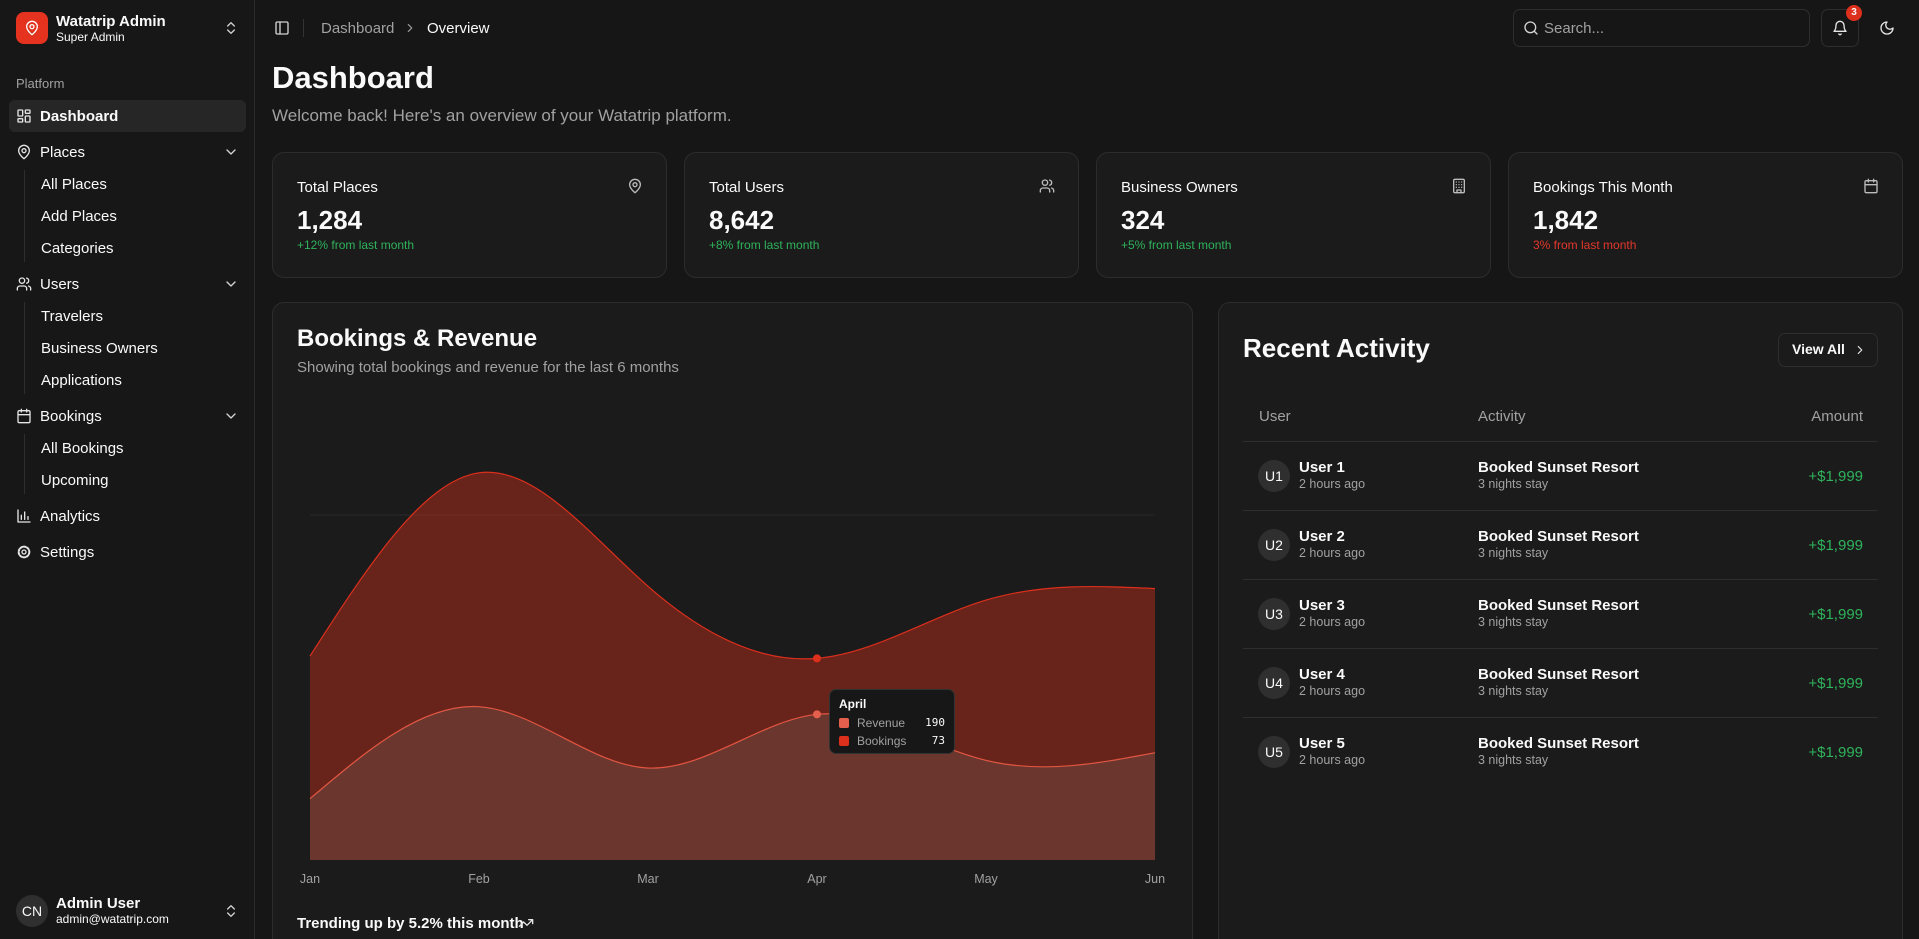 This screenshot has width=1919, height=939. What do you see at coordinates (935, 723) in the screenshot?
I see `tooltip-value: 190` at bounding box center [935, 723].